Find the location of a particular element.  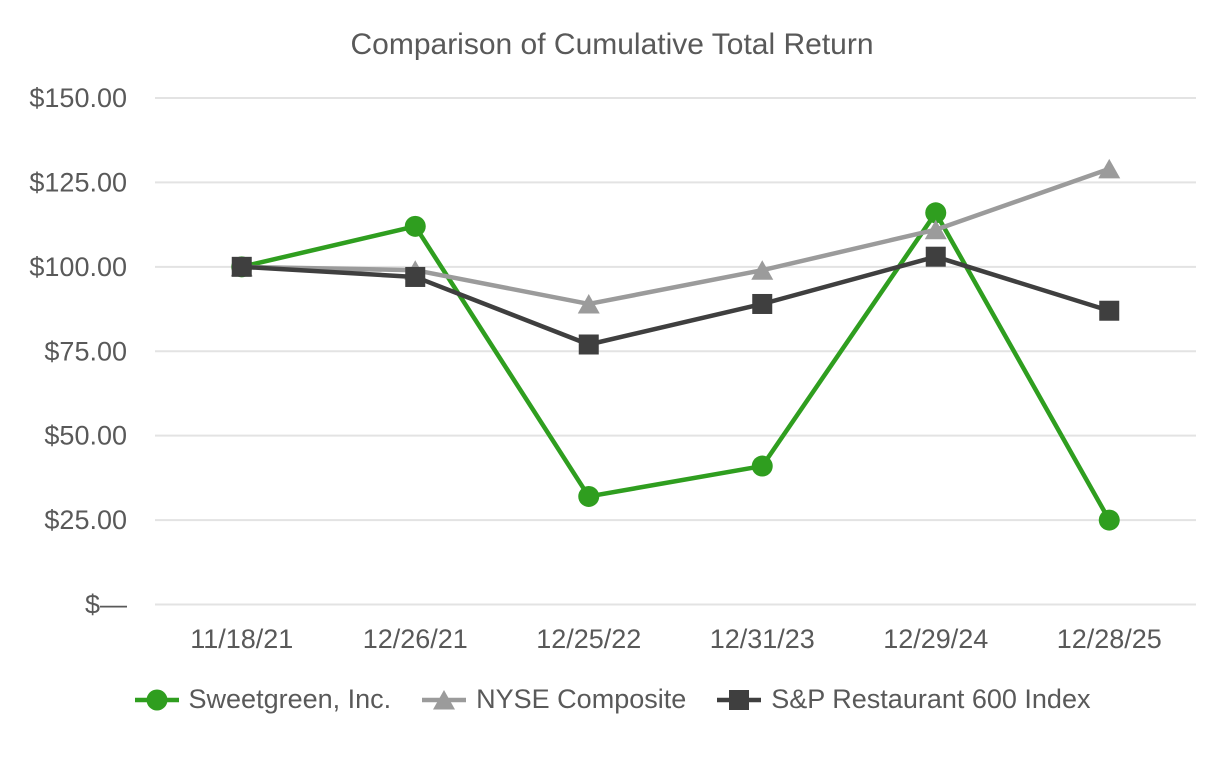

legend-label: Sweetgreen, Inc. is located at coordinates (290, 699).